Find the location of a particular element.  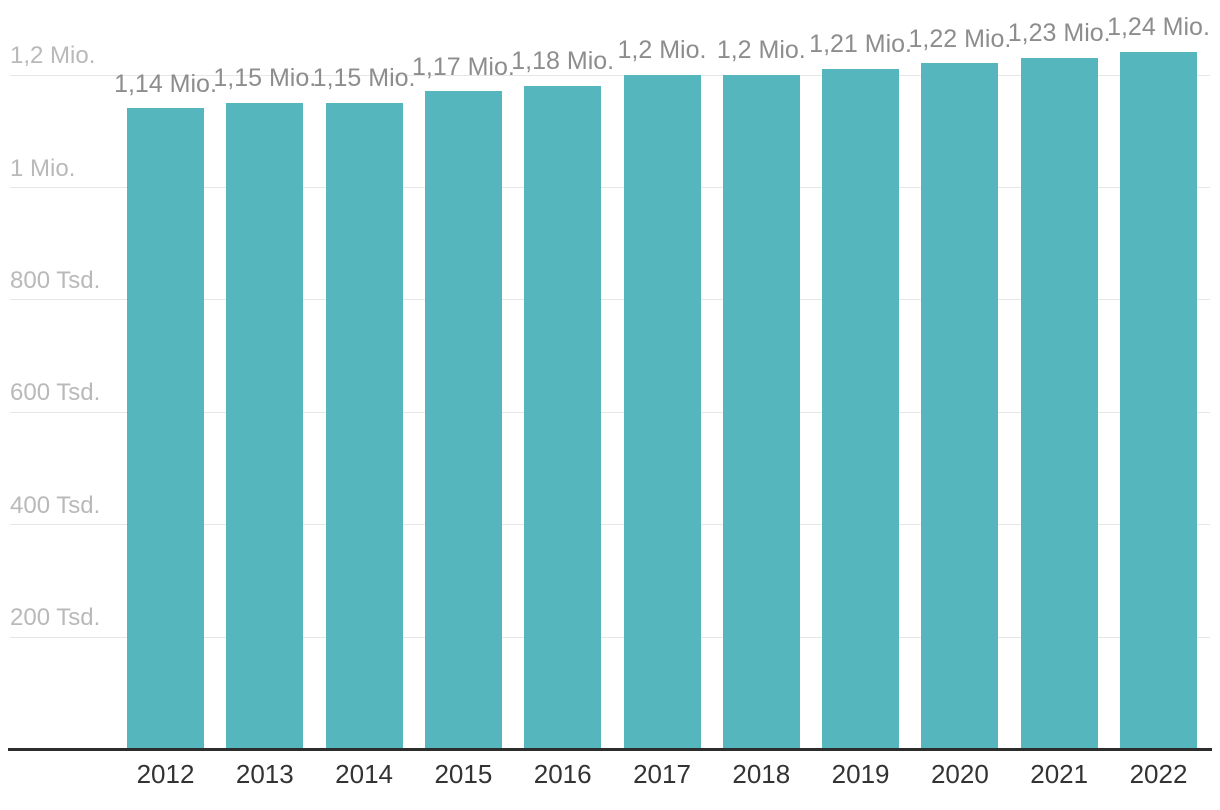

bar-2021 is located at coordinates (1059, 403).